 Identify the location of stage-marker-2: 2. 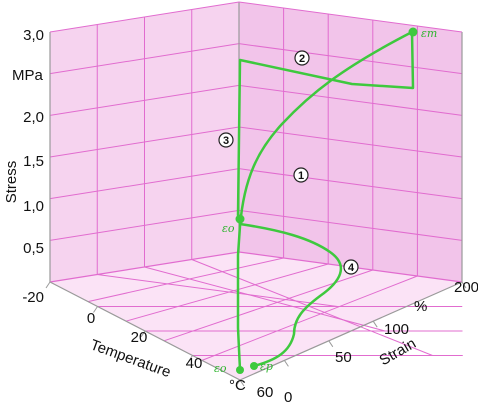
(302, 58).